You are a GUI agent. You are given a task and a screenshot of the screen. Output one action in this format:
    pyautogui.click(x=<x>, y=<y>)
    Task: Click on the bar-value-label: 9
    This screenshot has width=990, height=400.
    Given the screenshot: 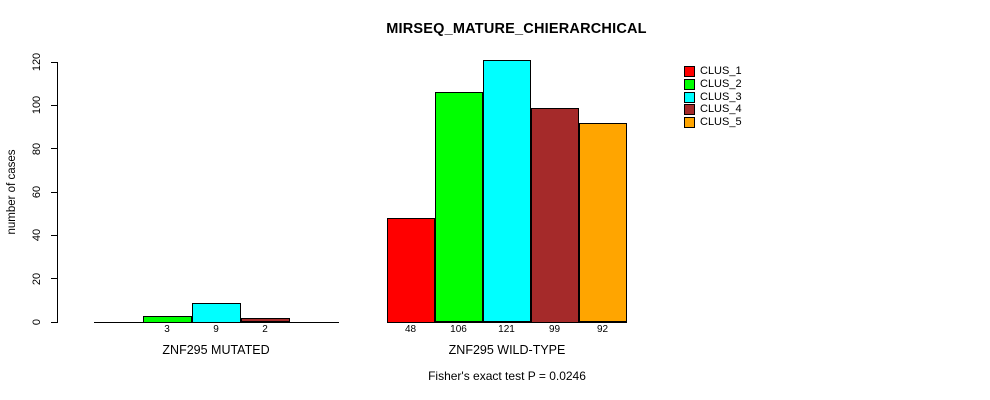 What is the action you would take?
    pyautogui.click(x=216, y=329)
    